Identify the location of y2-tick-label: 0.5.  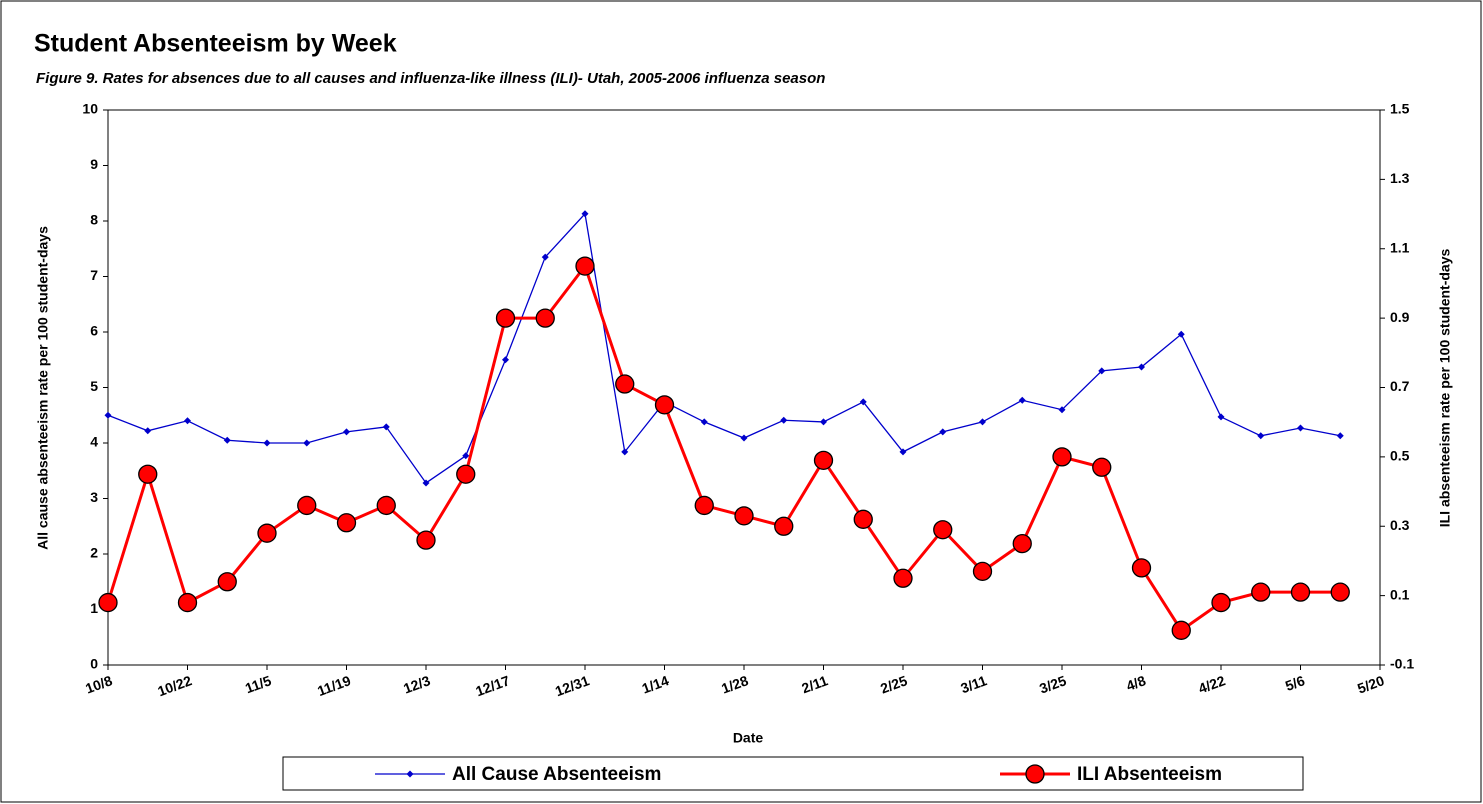
(1400, 456).